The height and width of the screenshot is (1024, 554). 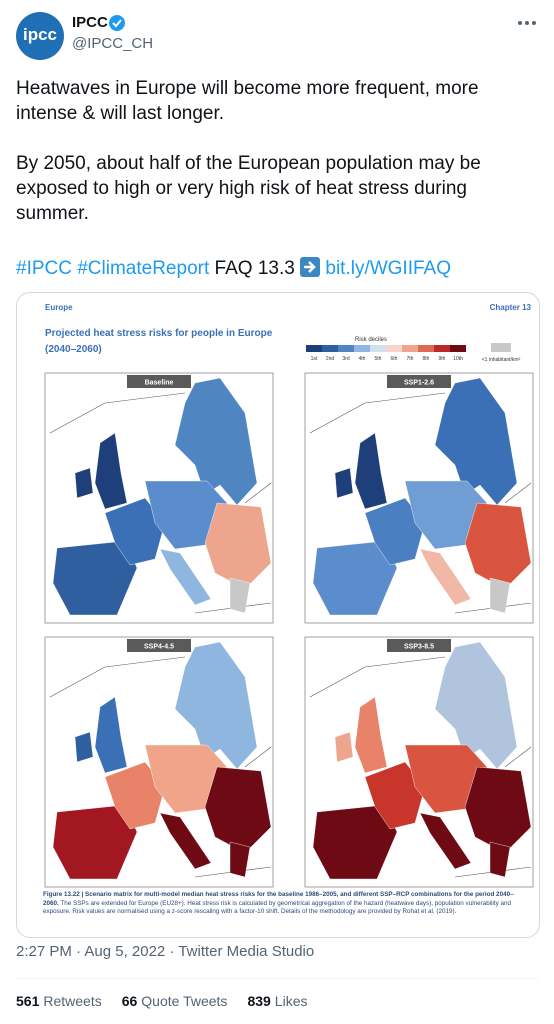 I want to click on map-panel: SSP3-8.5, so click(x=419, y=762).